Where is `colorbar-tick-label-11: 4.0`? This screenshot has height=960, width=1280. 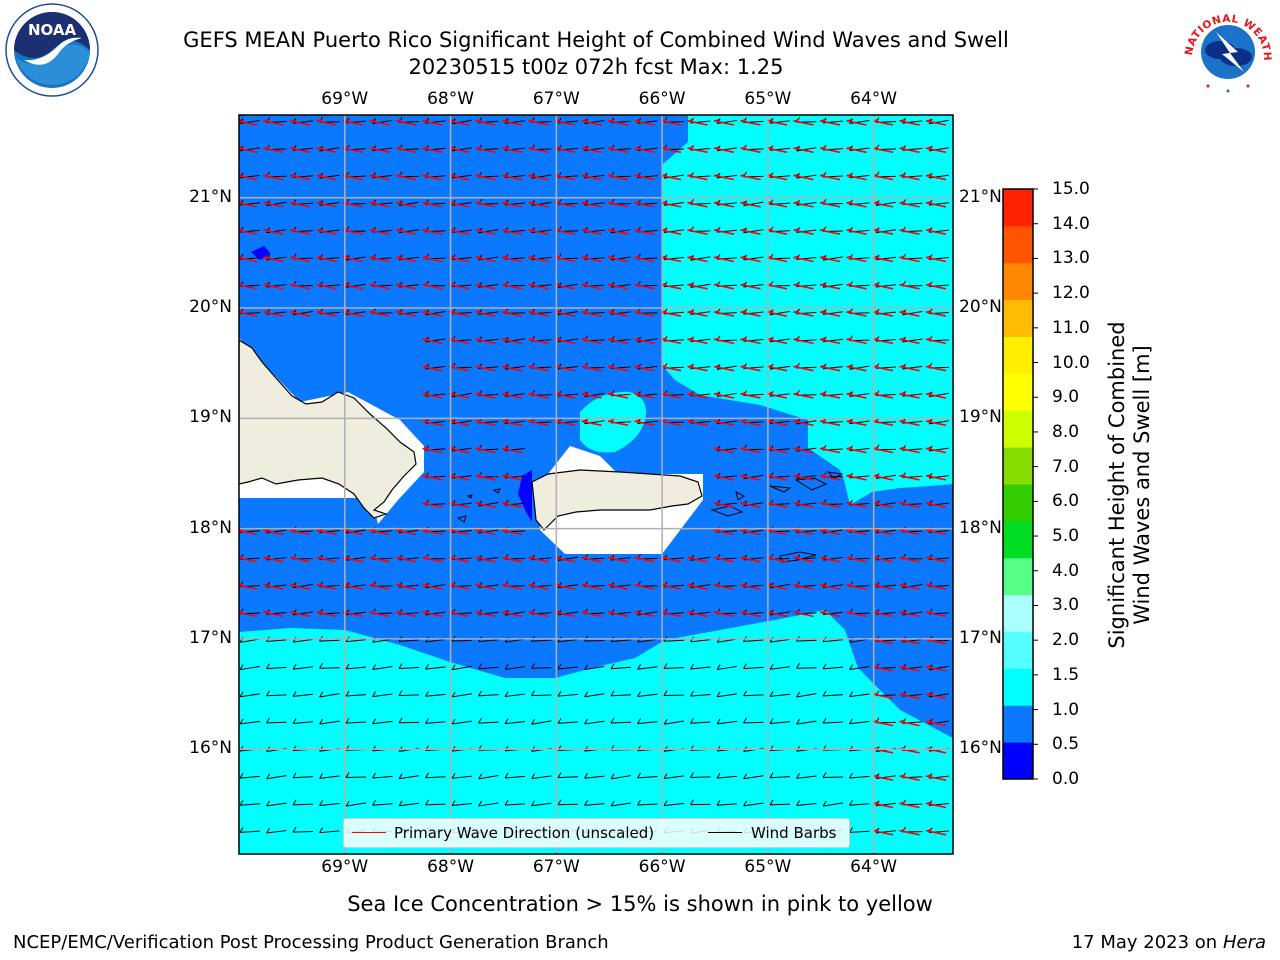 colorbar-tick-label-11: 4.0 is located at coordinates (1066, 570).